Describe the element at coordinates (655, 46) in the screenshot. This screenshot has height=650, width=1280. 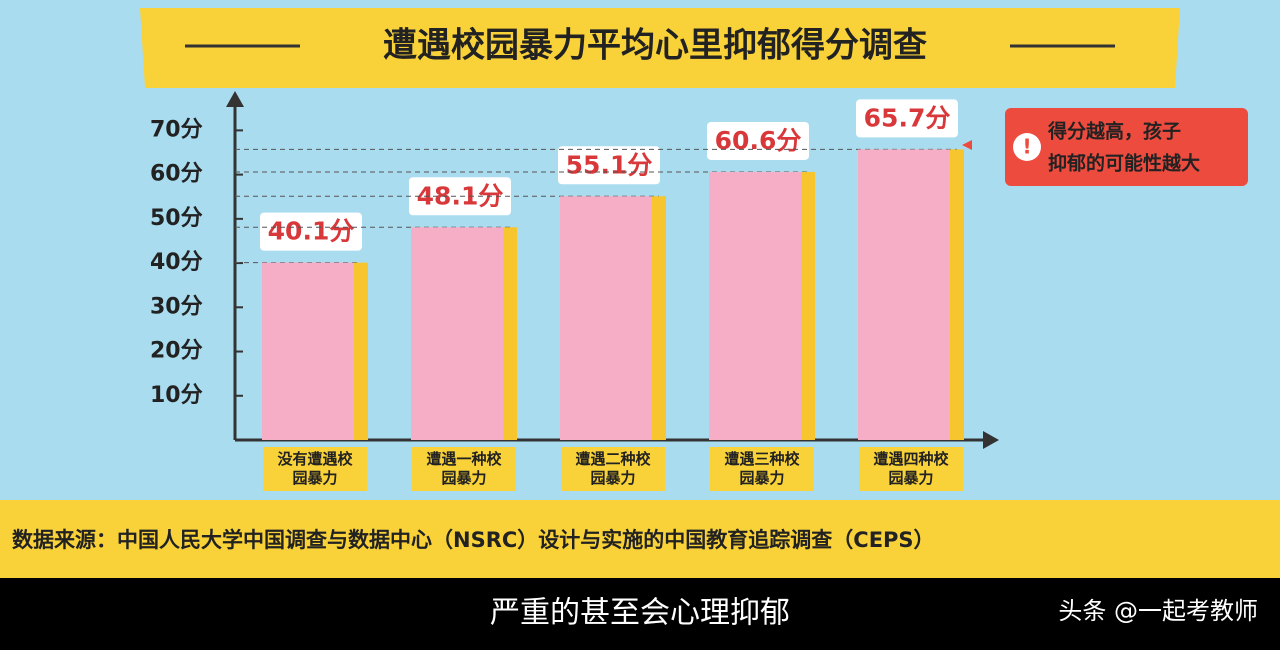
I see `chart-title: 遭遇校园暴力平均心里抑郁得分调查` at that location.